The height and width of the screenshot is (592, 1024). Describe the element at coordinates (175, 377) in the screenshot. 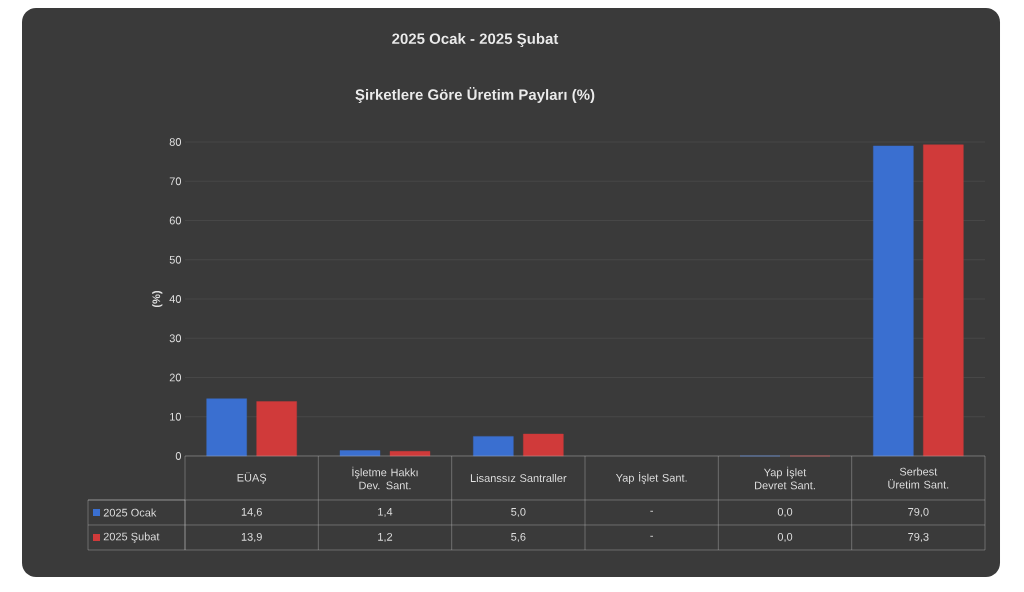

I see `y-tick-label: 20` at that location.